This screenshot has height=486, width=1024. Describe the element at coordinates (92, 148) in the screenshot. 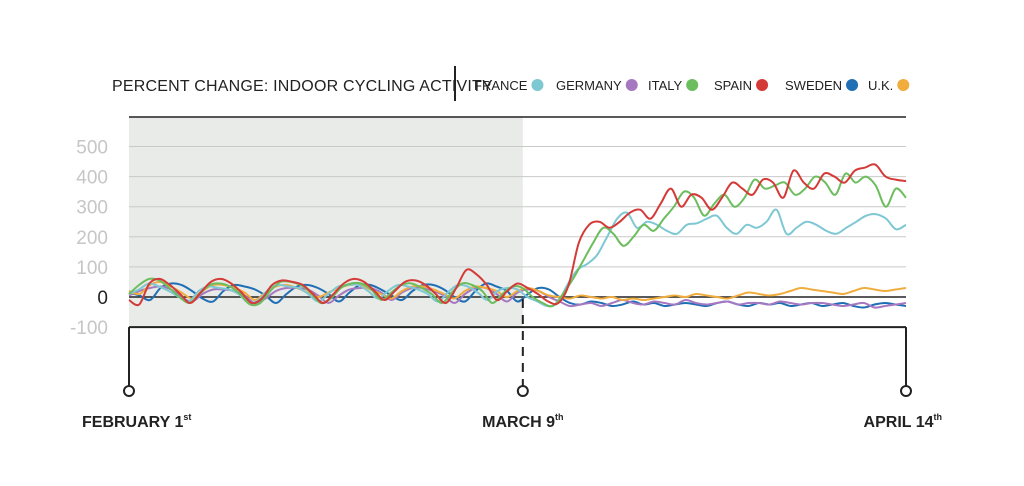

I see `y-tick-label: 500` at that location.